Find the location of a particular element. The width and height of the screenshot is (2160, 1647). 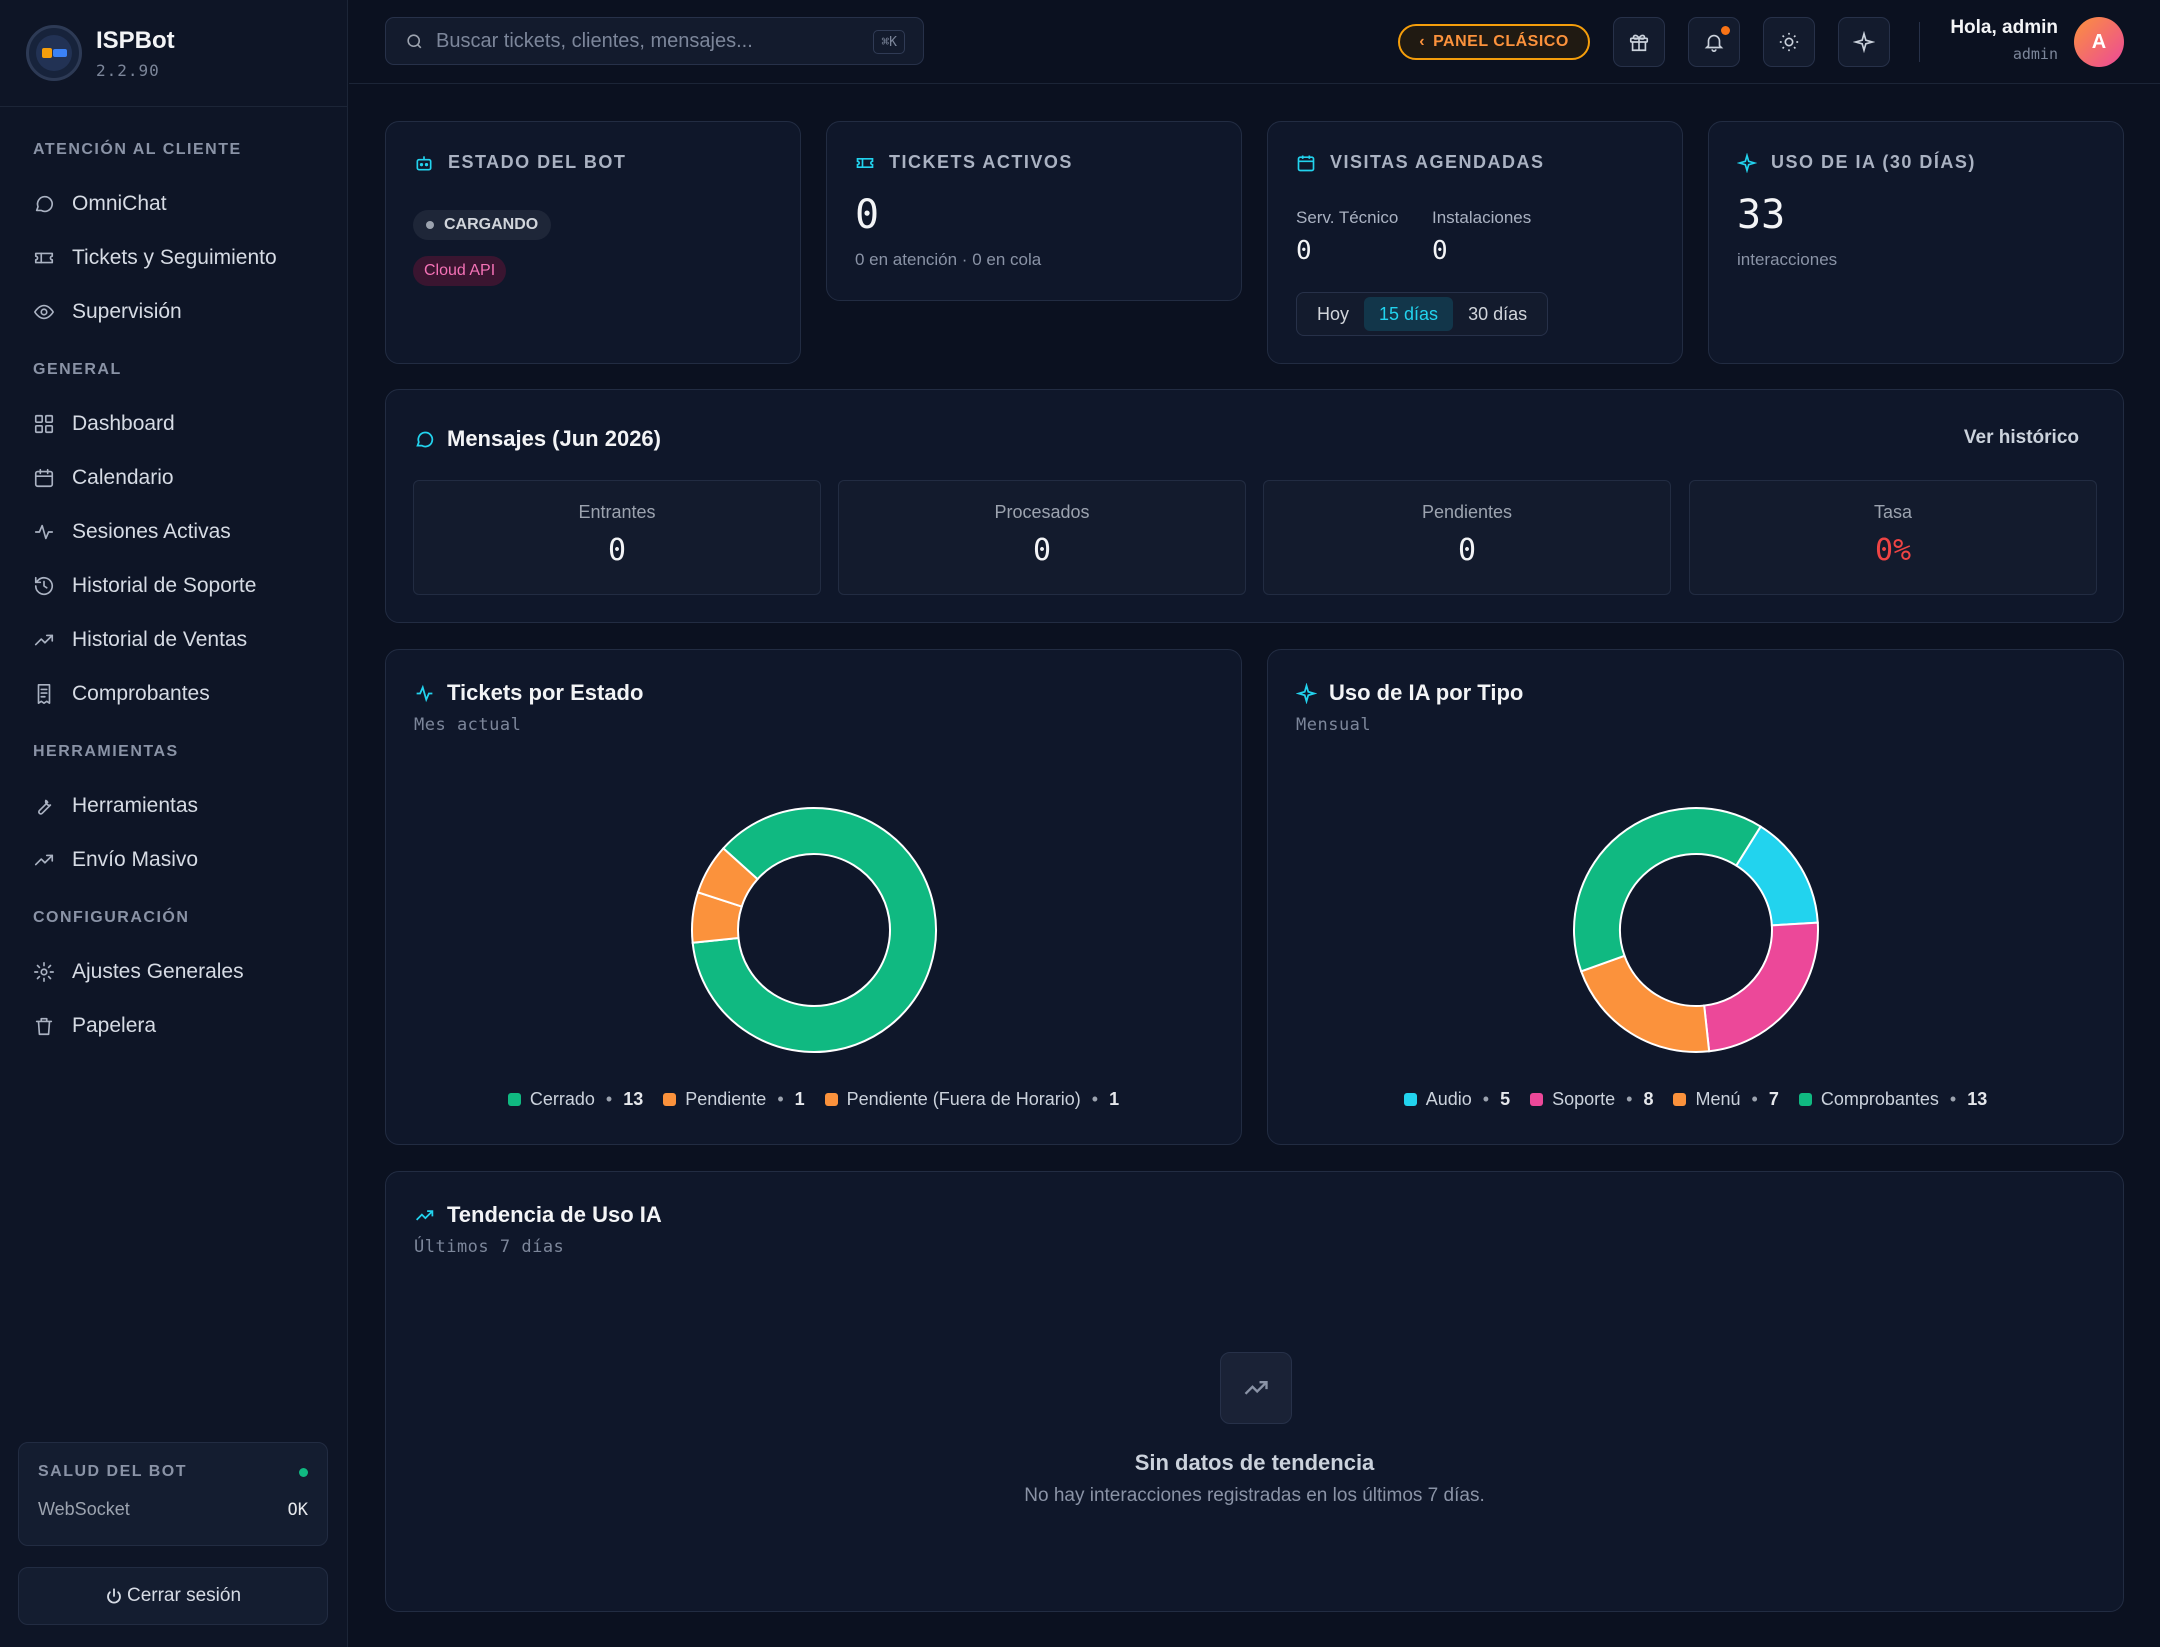

sparkle-icon is located at coordinates (1864, 42).